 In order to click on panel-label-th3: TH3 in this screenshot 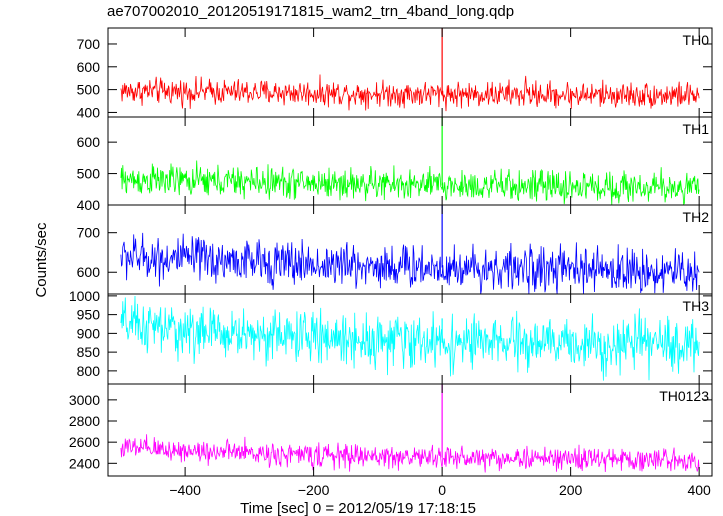, I will do `click(696, 306)`.